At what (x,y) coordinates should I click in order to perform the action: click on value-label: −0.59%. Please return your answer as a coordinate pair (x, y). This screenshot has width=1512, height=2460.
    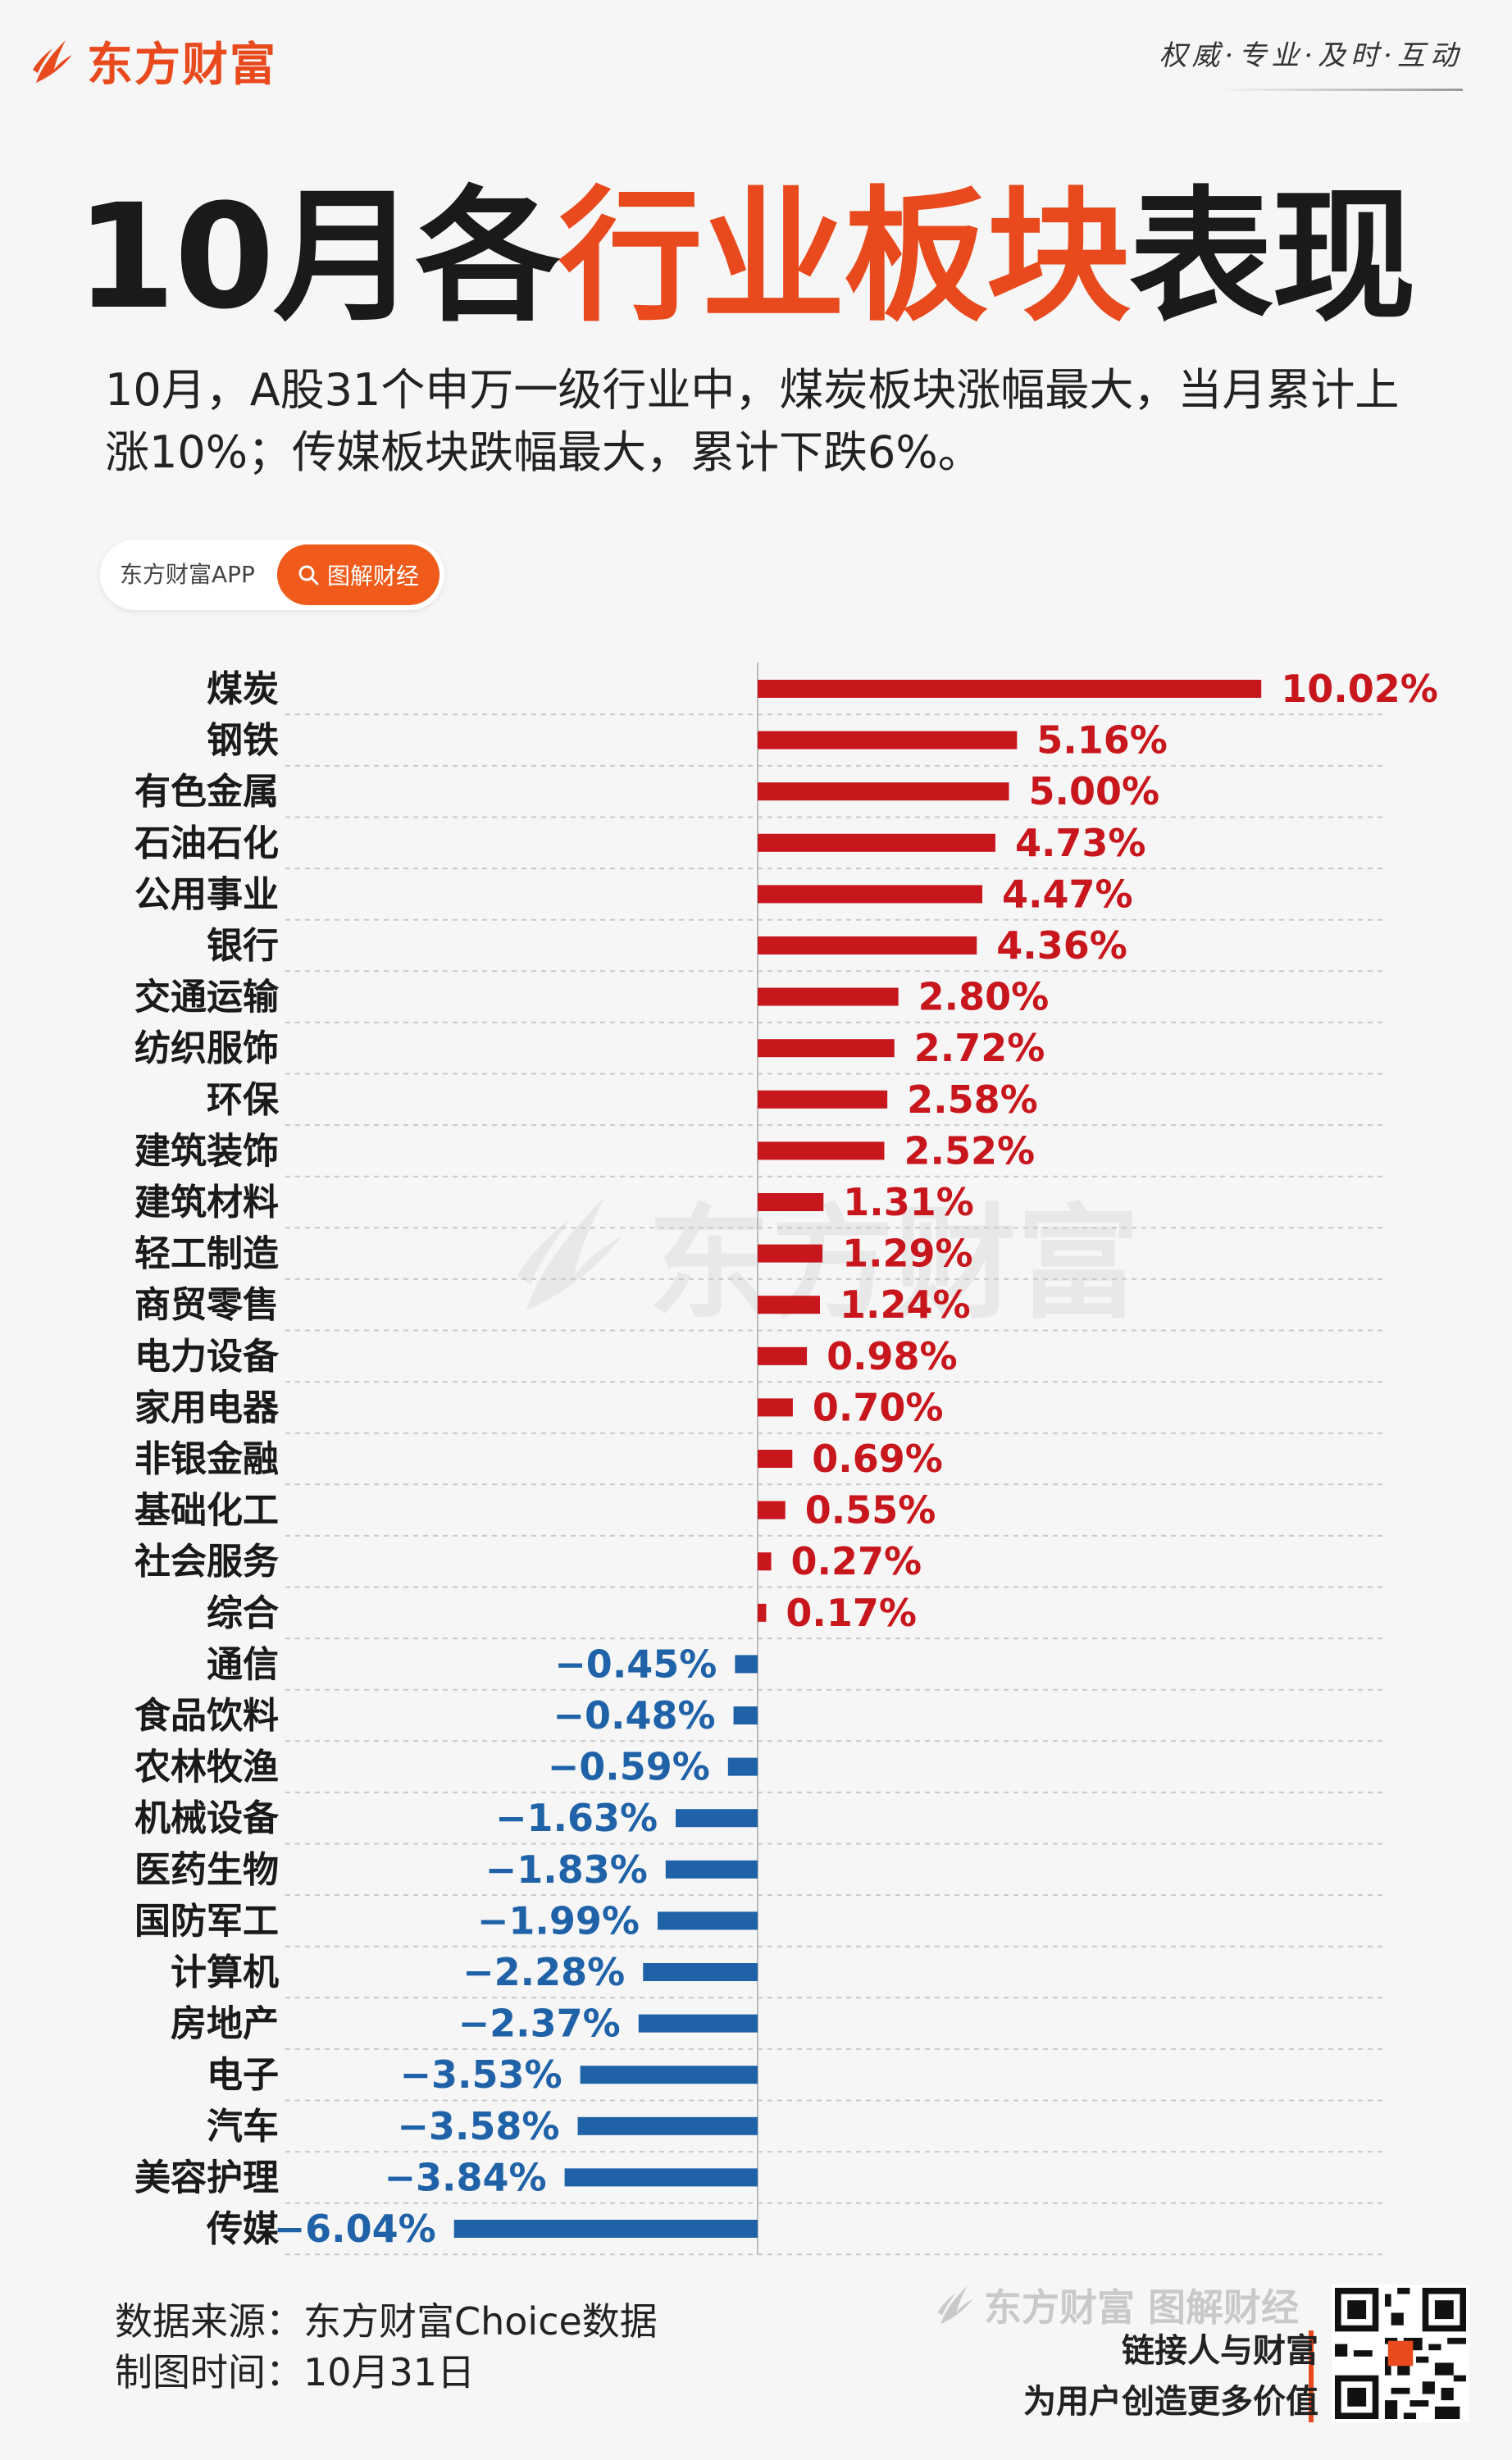
    Looking at the image, I should click on (629, 1767).